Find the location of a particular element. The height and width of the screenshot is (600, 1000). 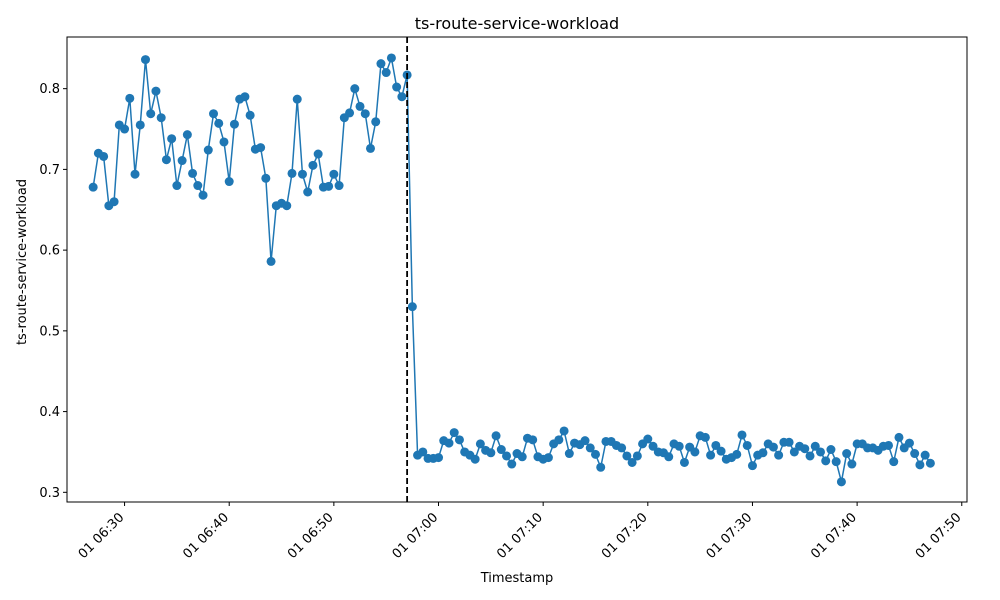

x-tick-label: 01 06:50 is located at coordinates (311, 536).